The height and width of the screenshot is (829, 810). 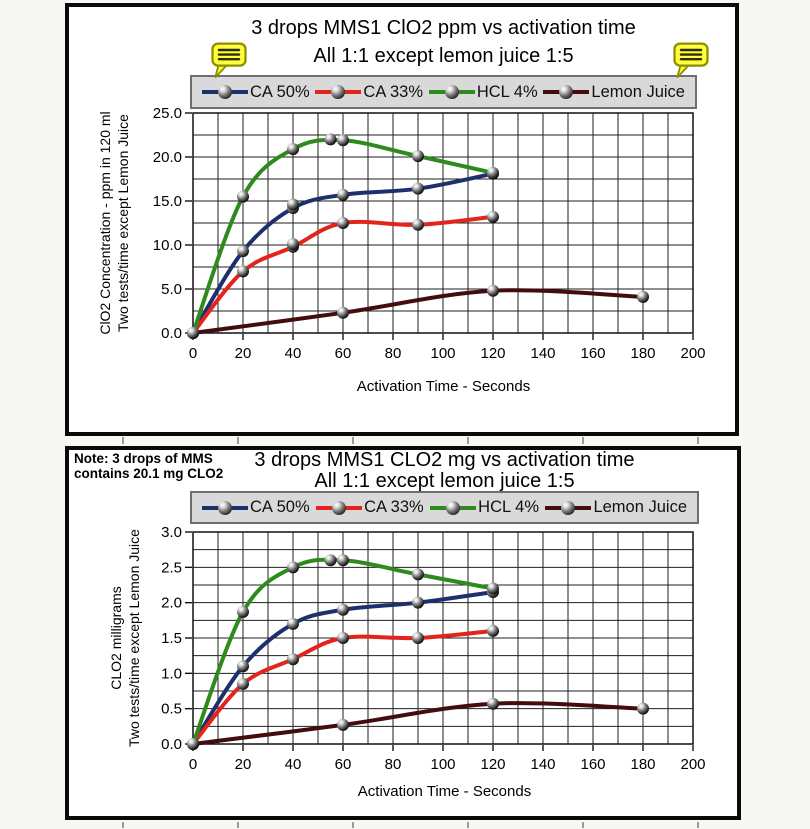 I want to click on x-tick-label: 180, so click(x=642, y=764).